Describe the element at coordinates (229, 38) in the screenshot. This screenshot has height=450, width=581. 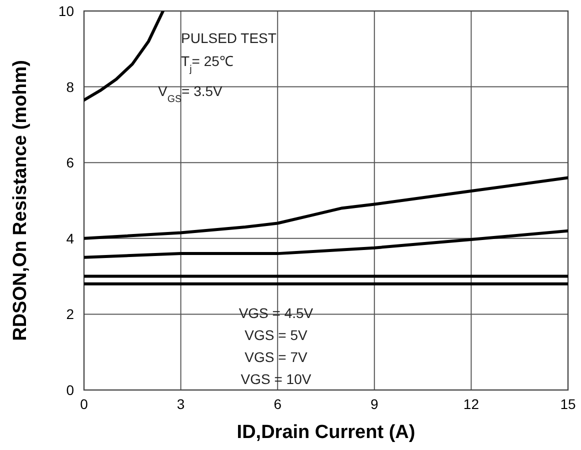
I see `annotation: PULSED TEST` at that location.